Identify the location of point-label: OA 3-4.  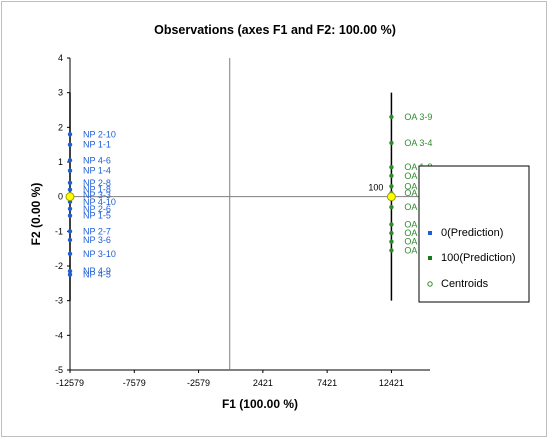
(418, 143).